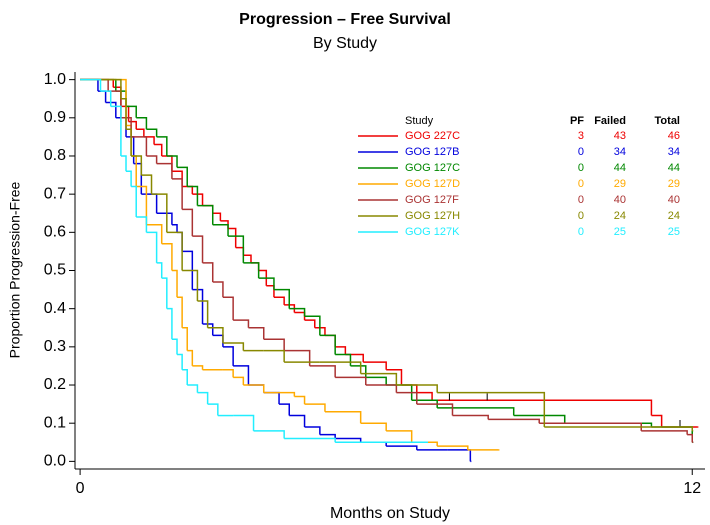 This screenshot has height=525, width=710. I want to click on y-tick-label: 0.1, so click(55, 422).